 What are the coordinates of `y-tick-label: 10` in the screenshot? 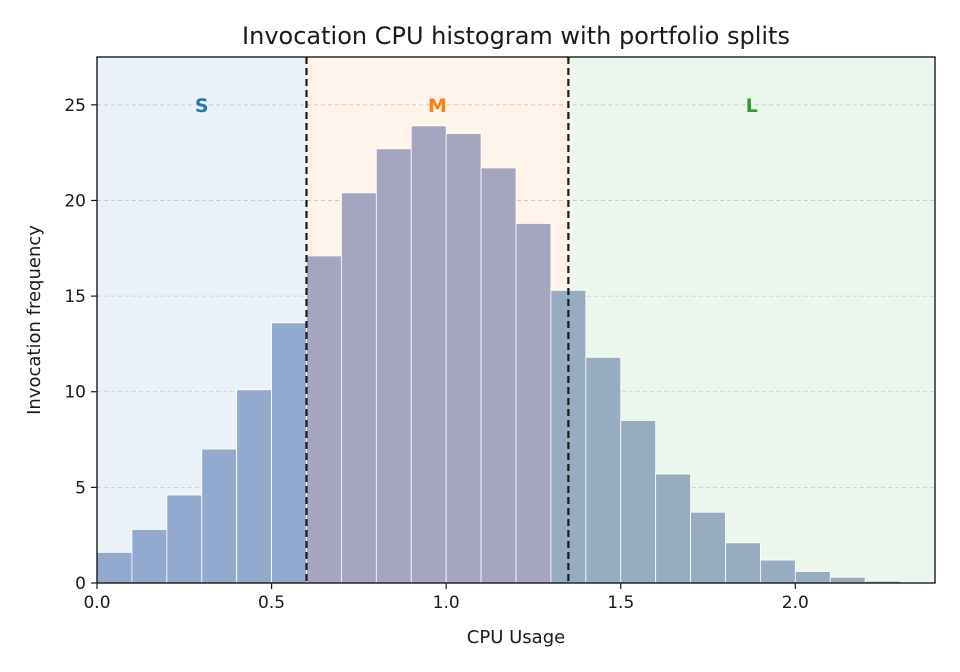 It's located at (75, 393).